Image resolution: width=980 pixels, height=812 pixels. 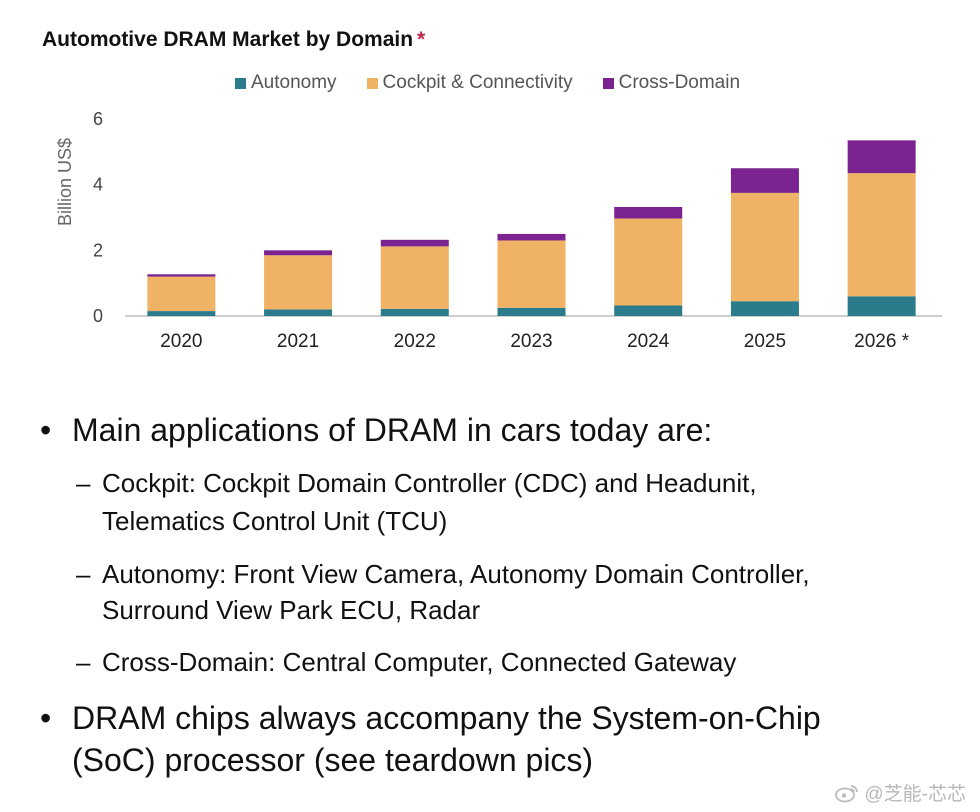 What do you see at coordinates (764, 308) in the screenshot?
I see `bar-autonomy-2025` at bounding box center [764, 308].